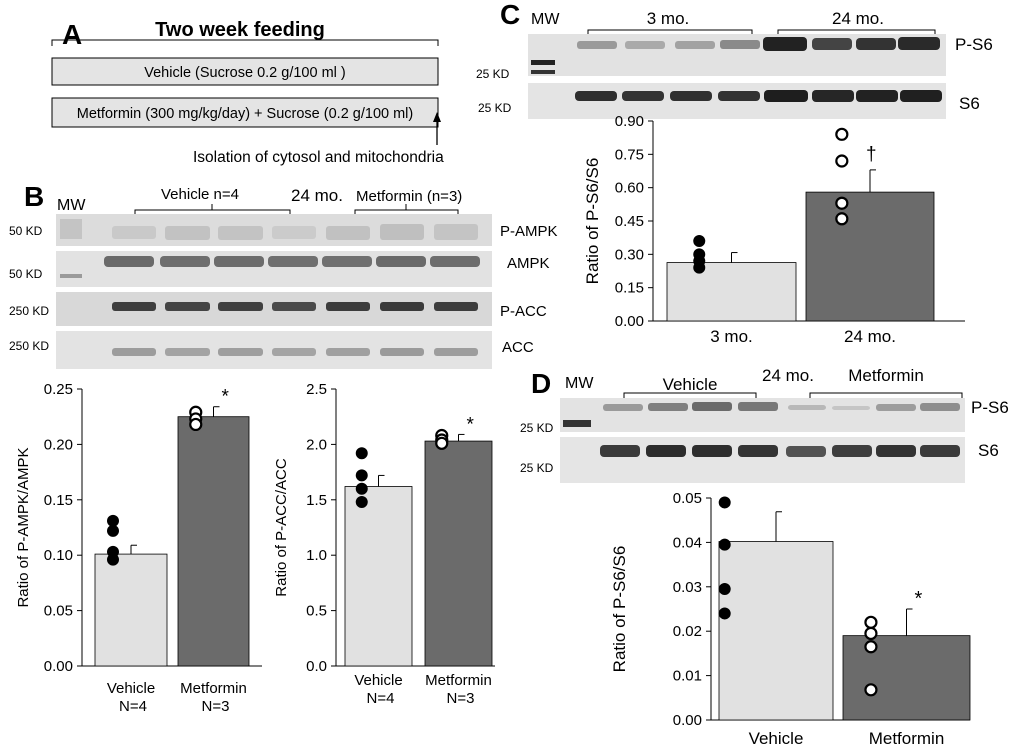 This screenshot has width=1020, height=750. What do you see at coordinates (523, 311) in the screenshot?
I see `blot-p-acc-name: P-ACC` at bounding box center [523, 311].